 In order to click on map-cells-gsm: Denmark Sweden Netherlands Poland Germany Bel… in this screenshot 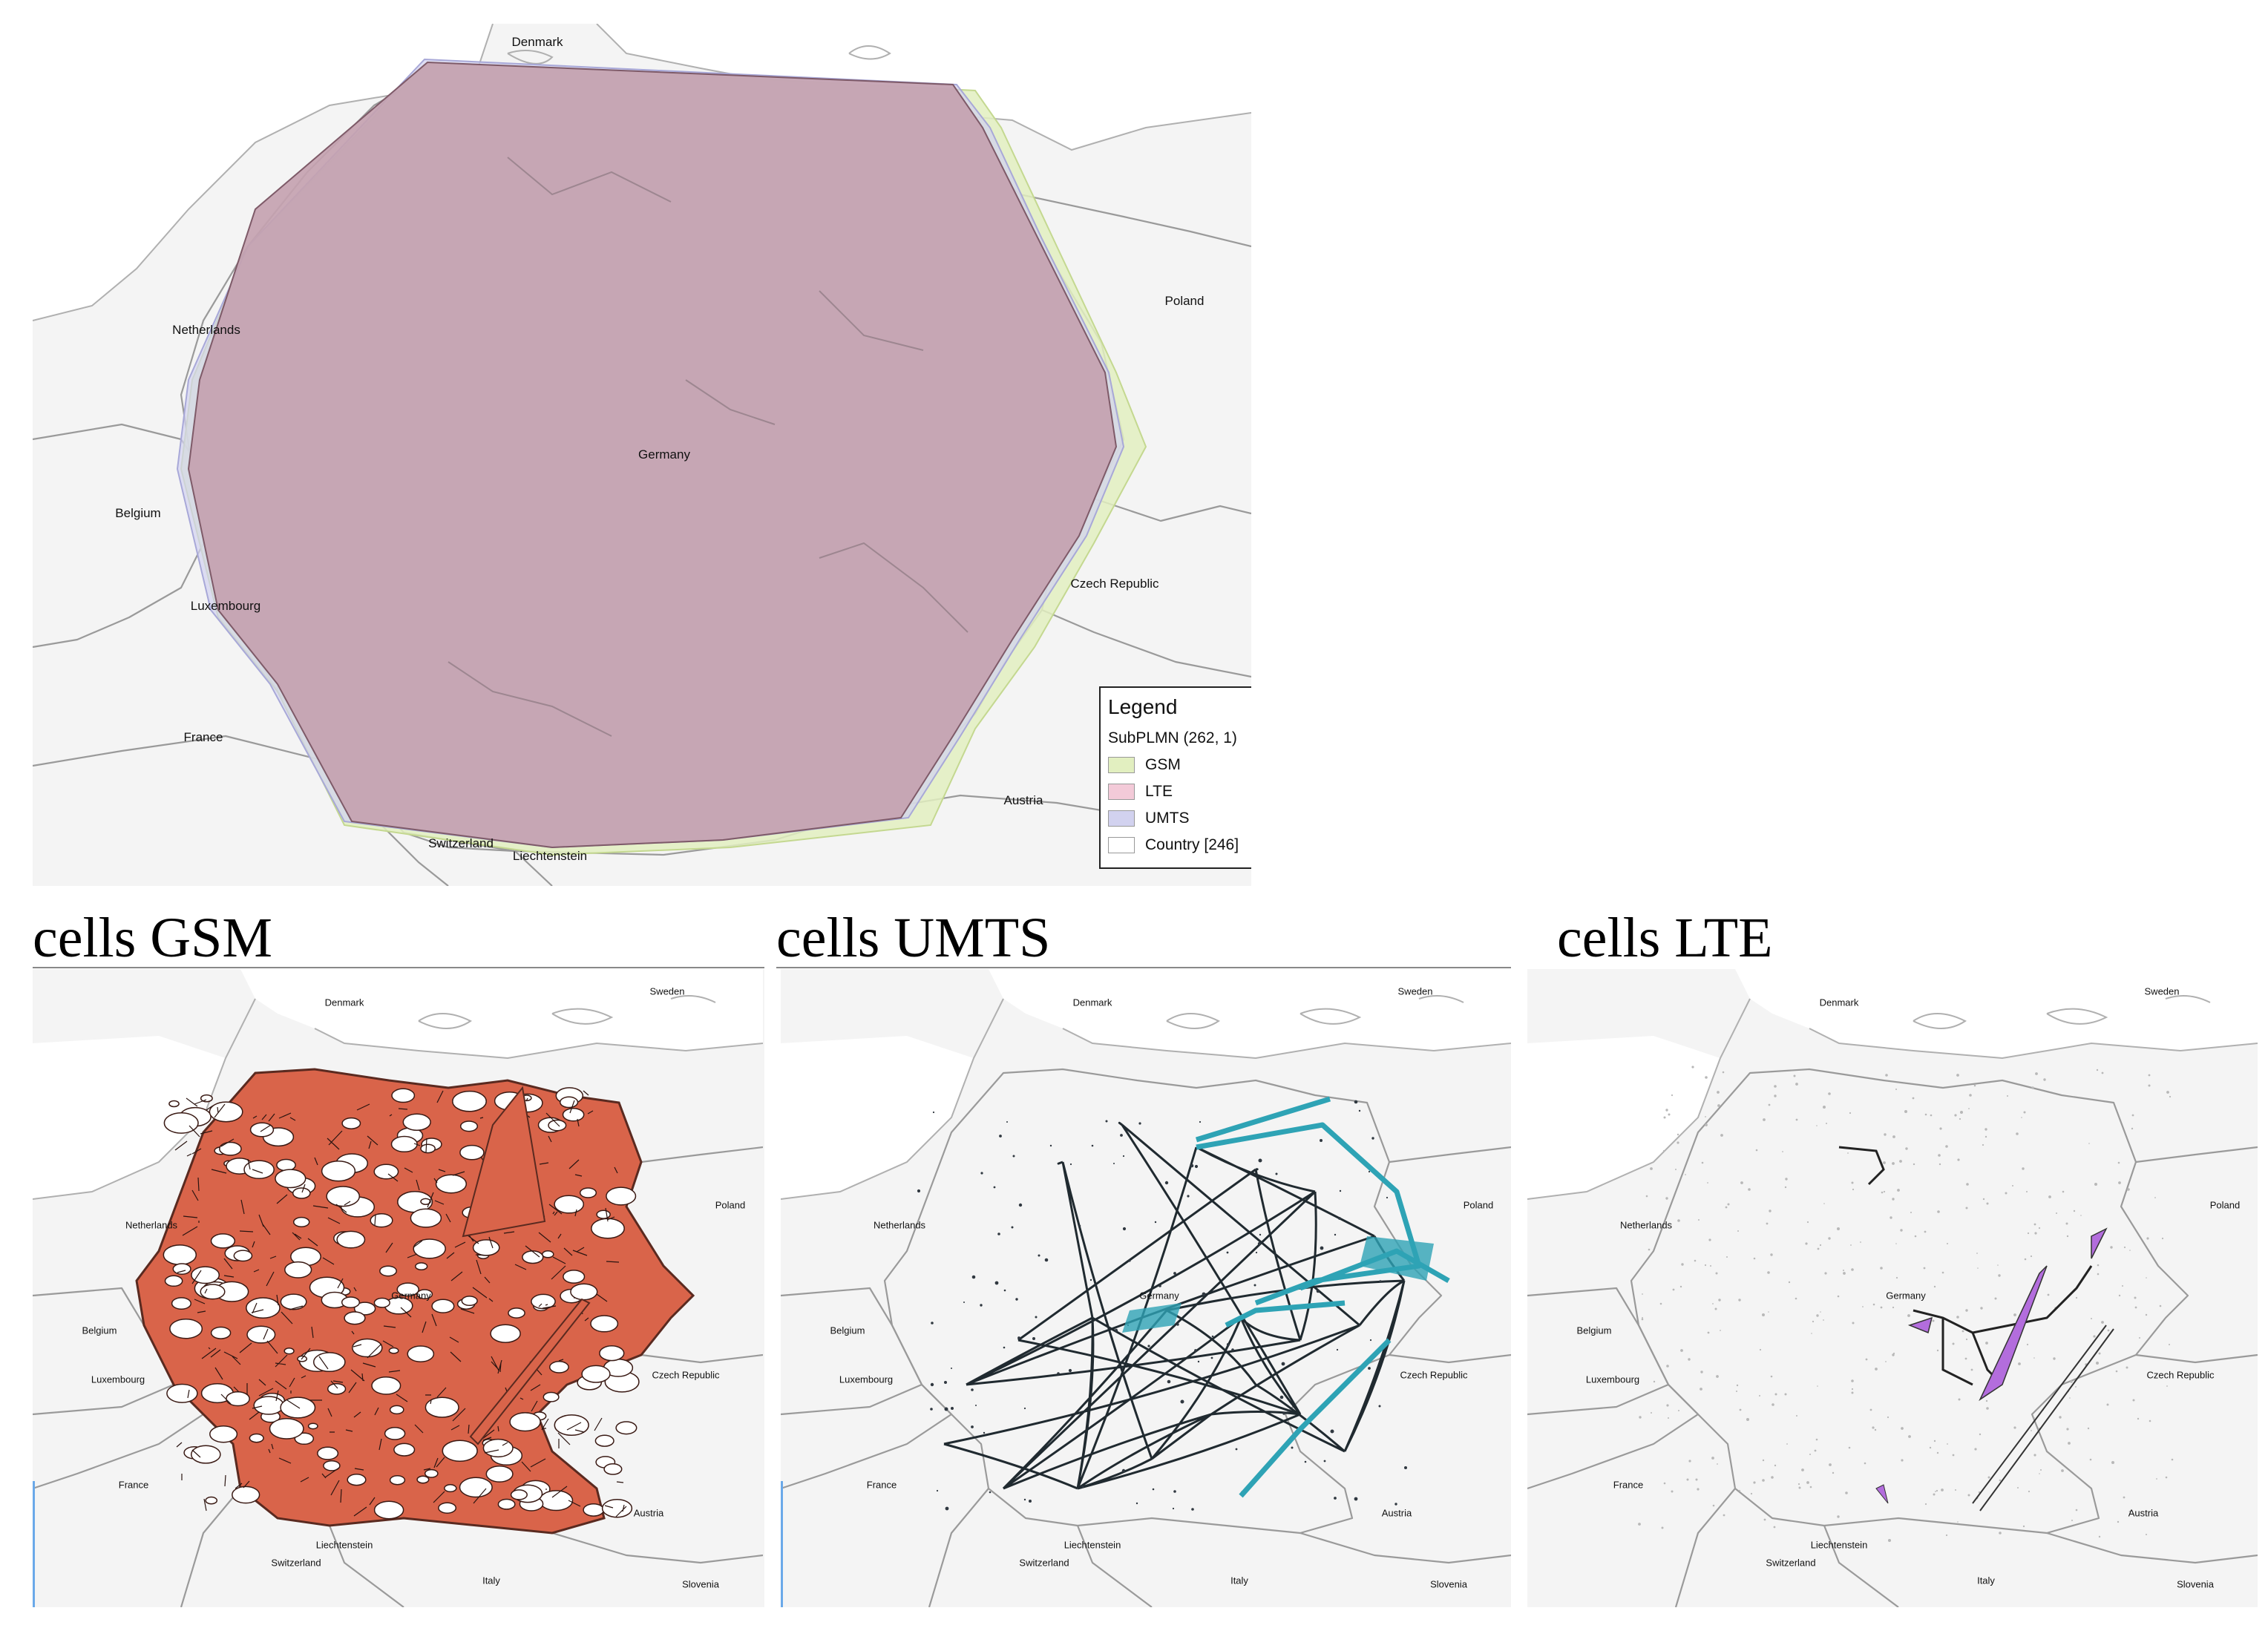, I will do `click(398, 1288)`.